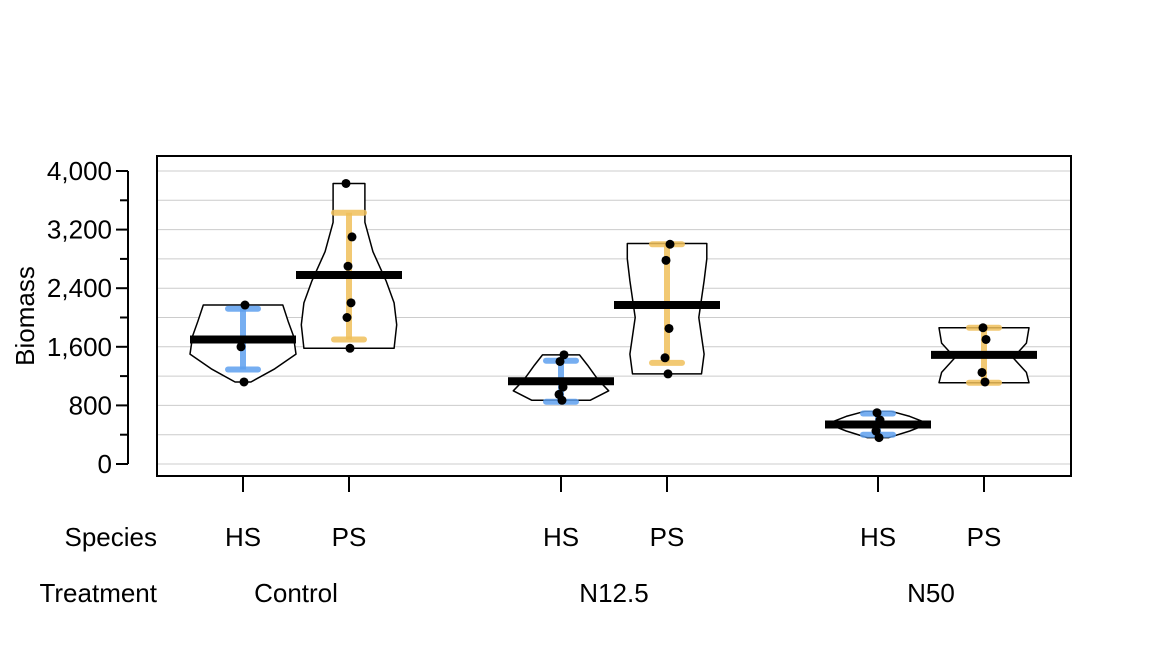 This screenshot has width=1152, height=672. I want to click on y-tick-label: 3,200, so click(79, 230).